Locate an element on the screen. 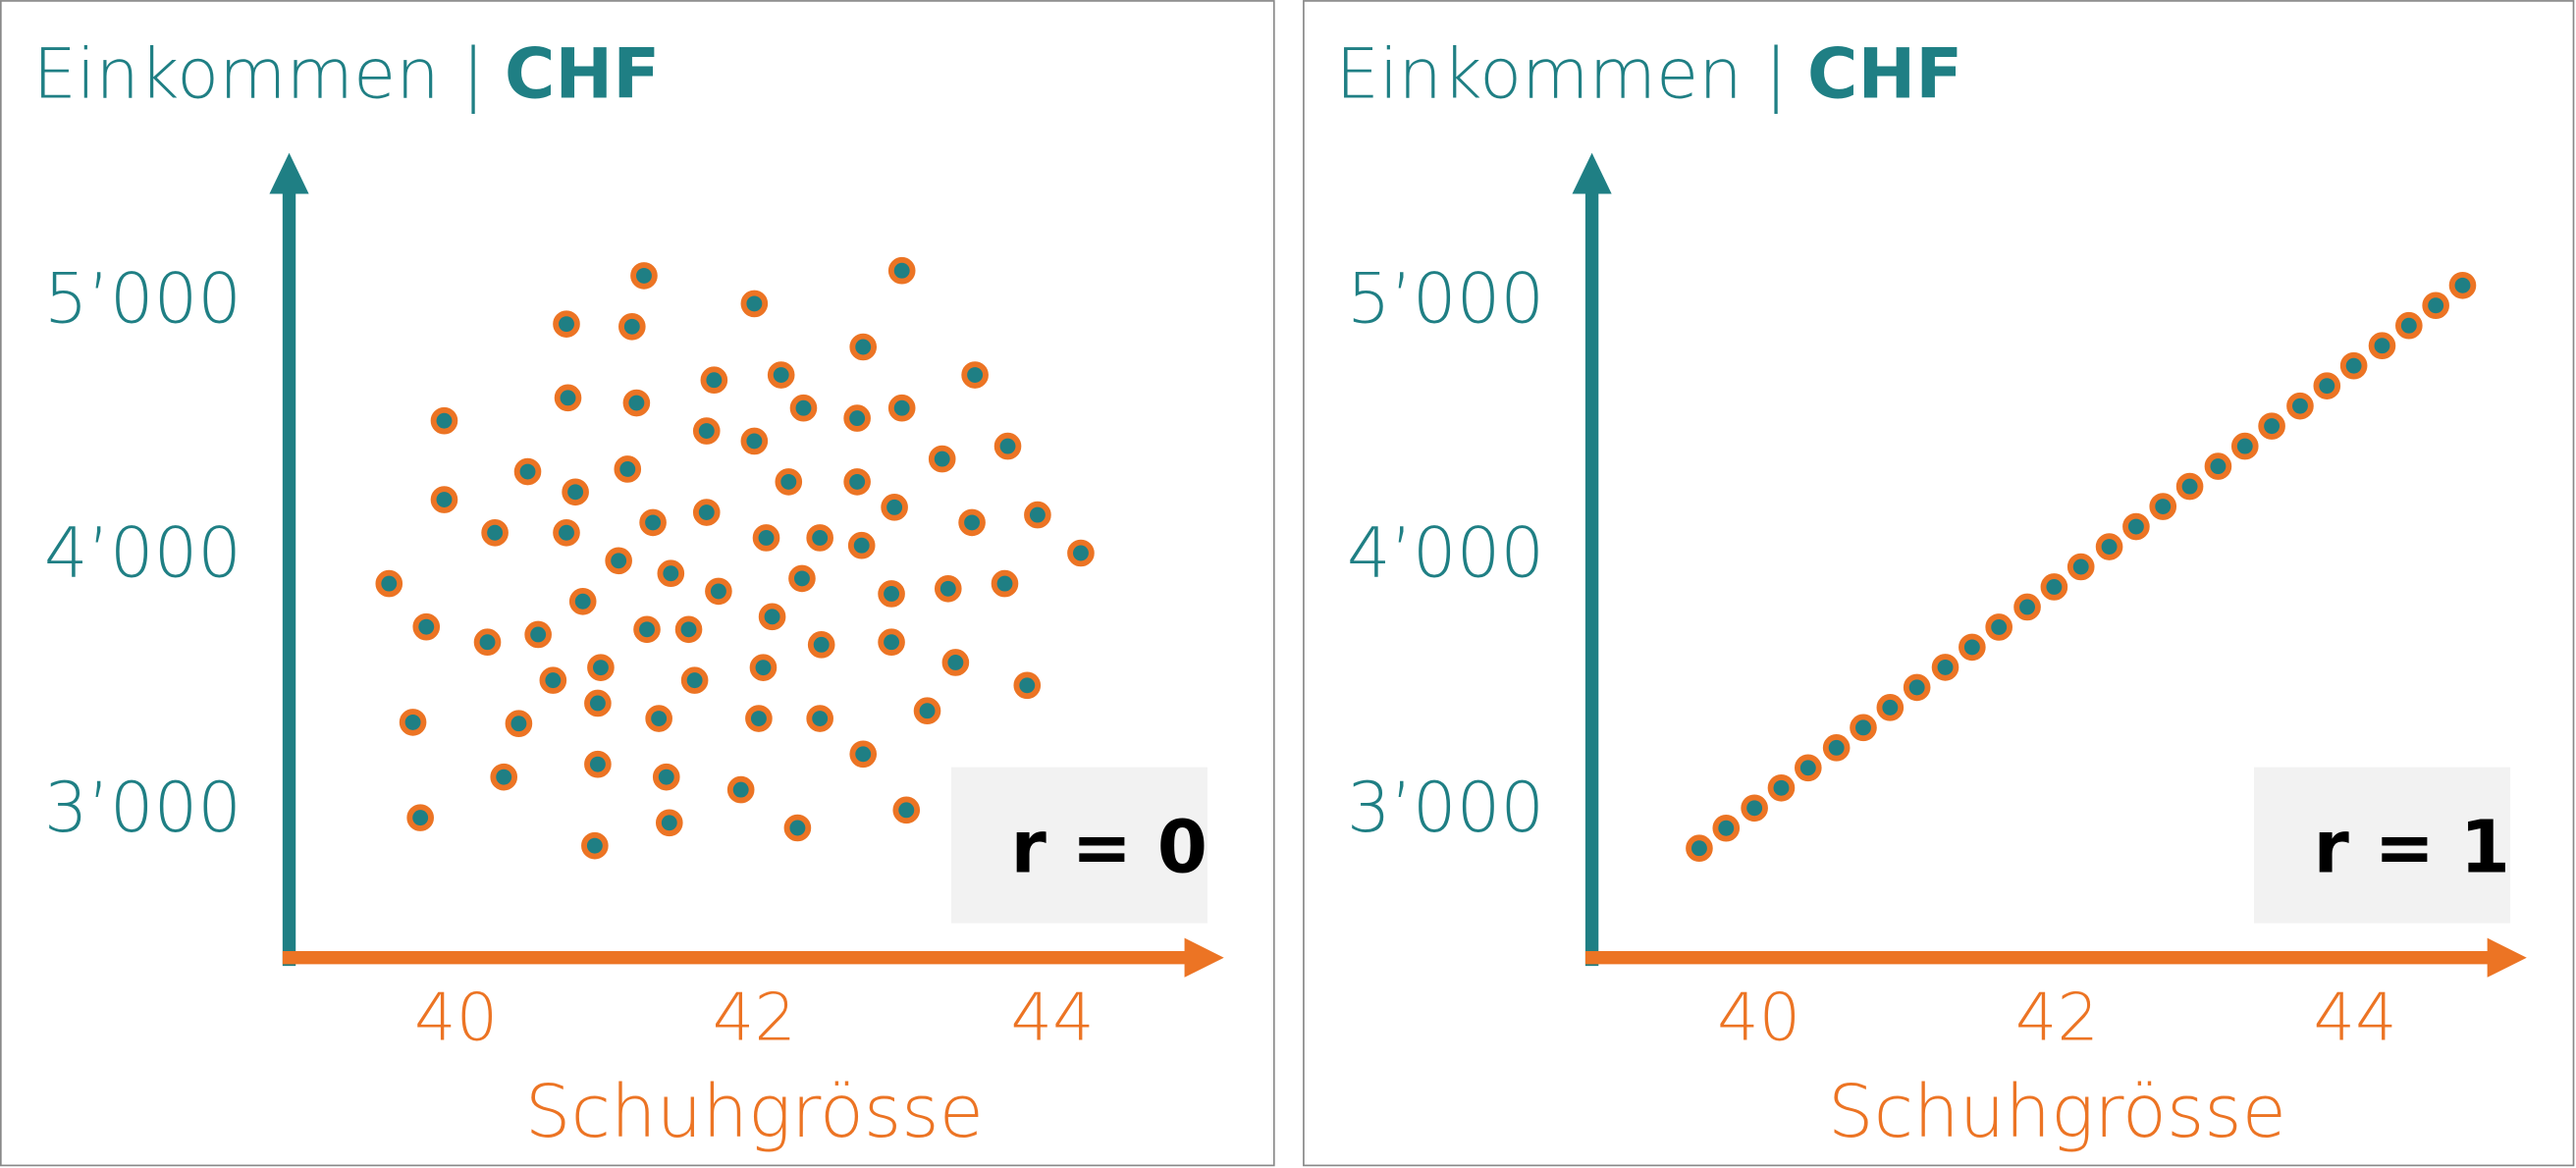 The height and width of the screenshot is (1168, 2576). annotation: r = 1 is located at coordinates (2412, 848).